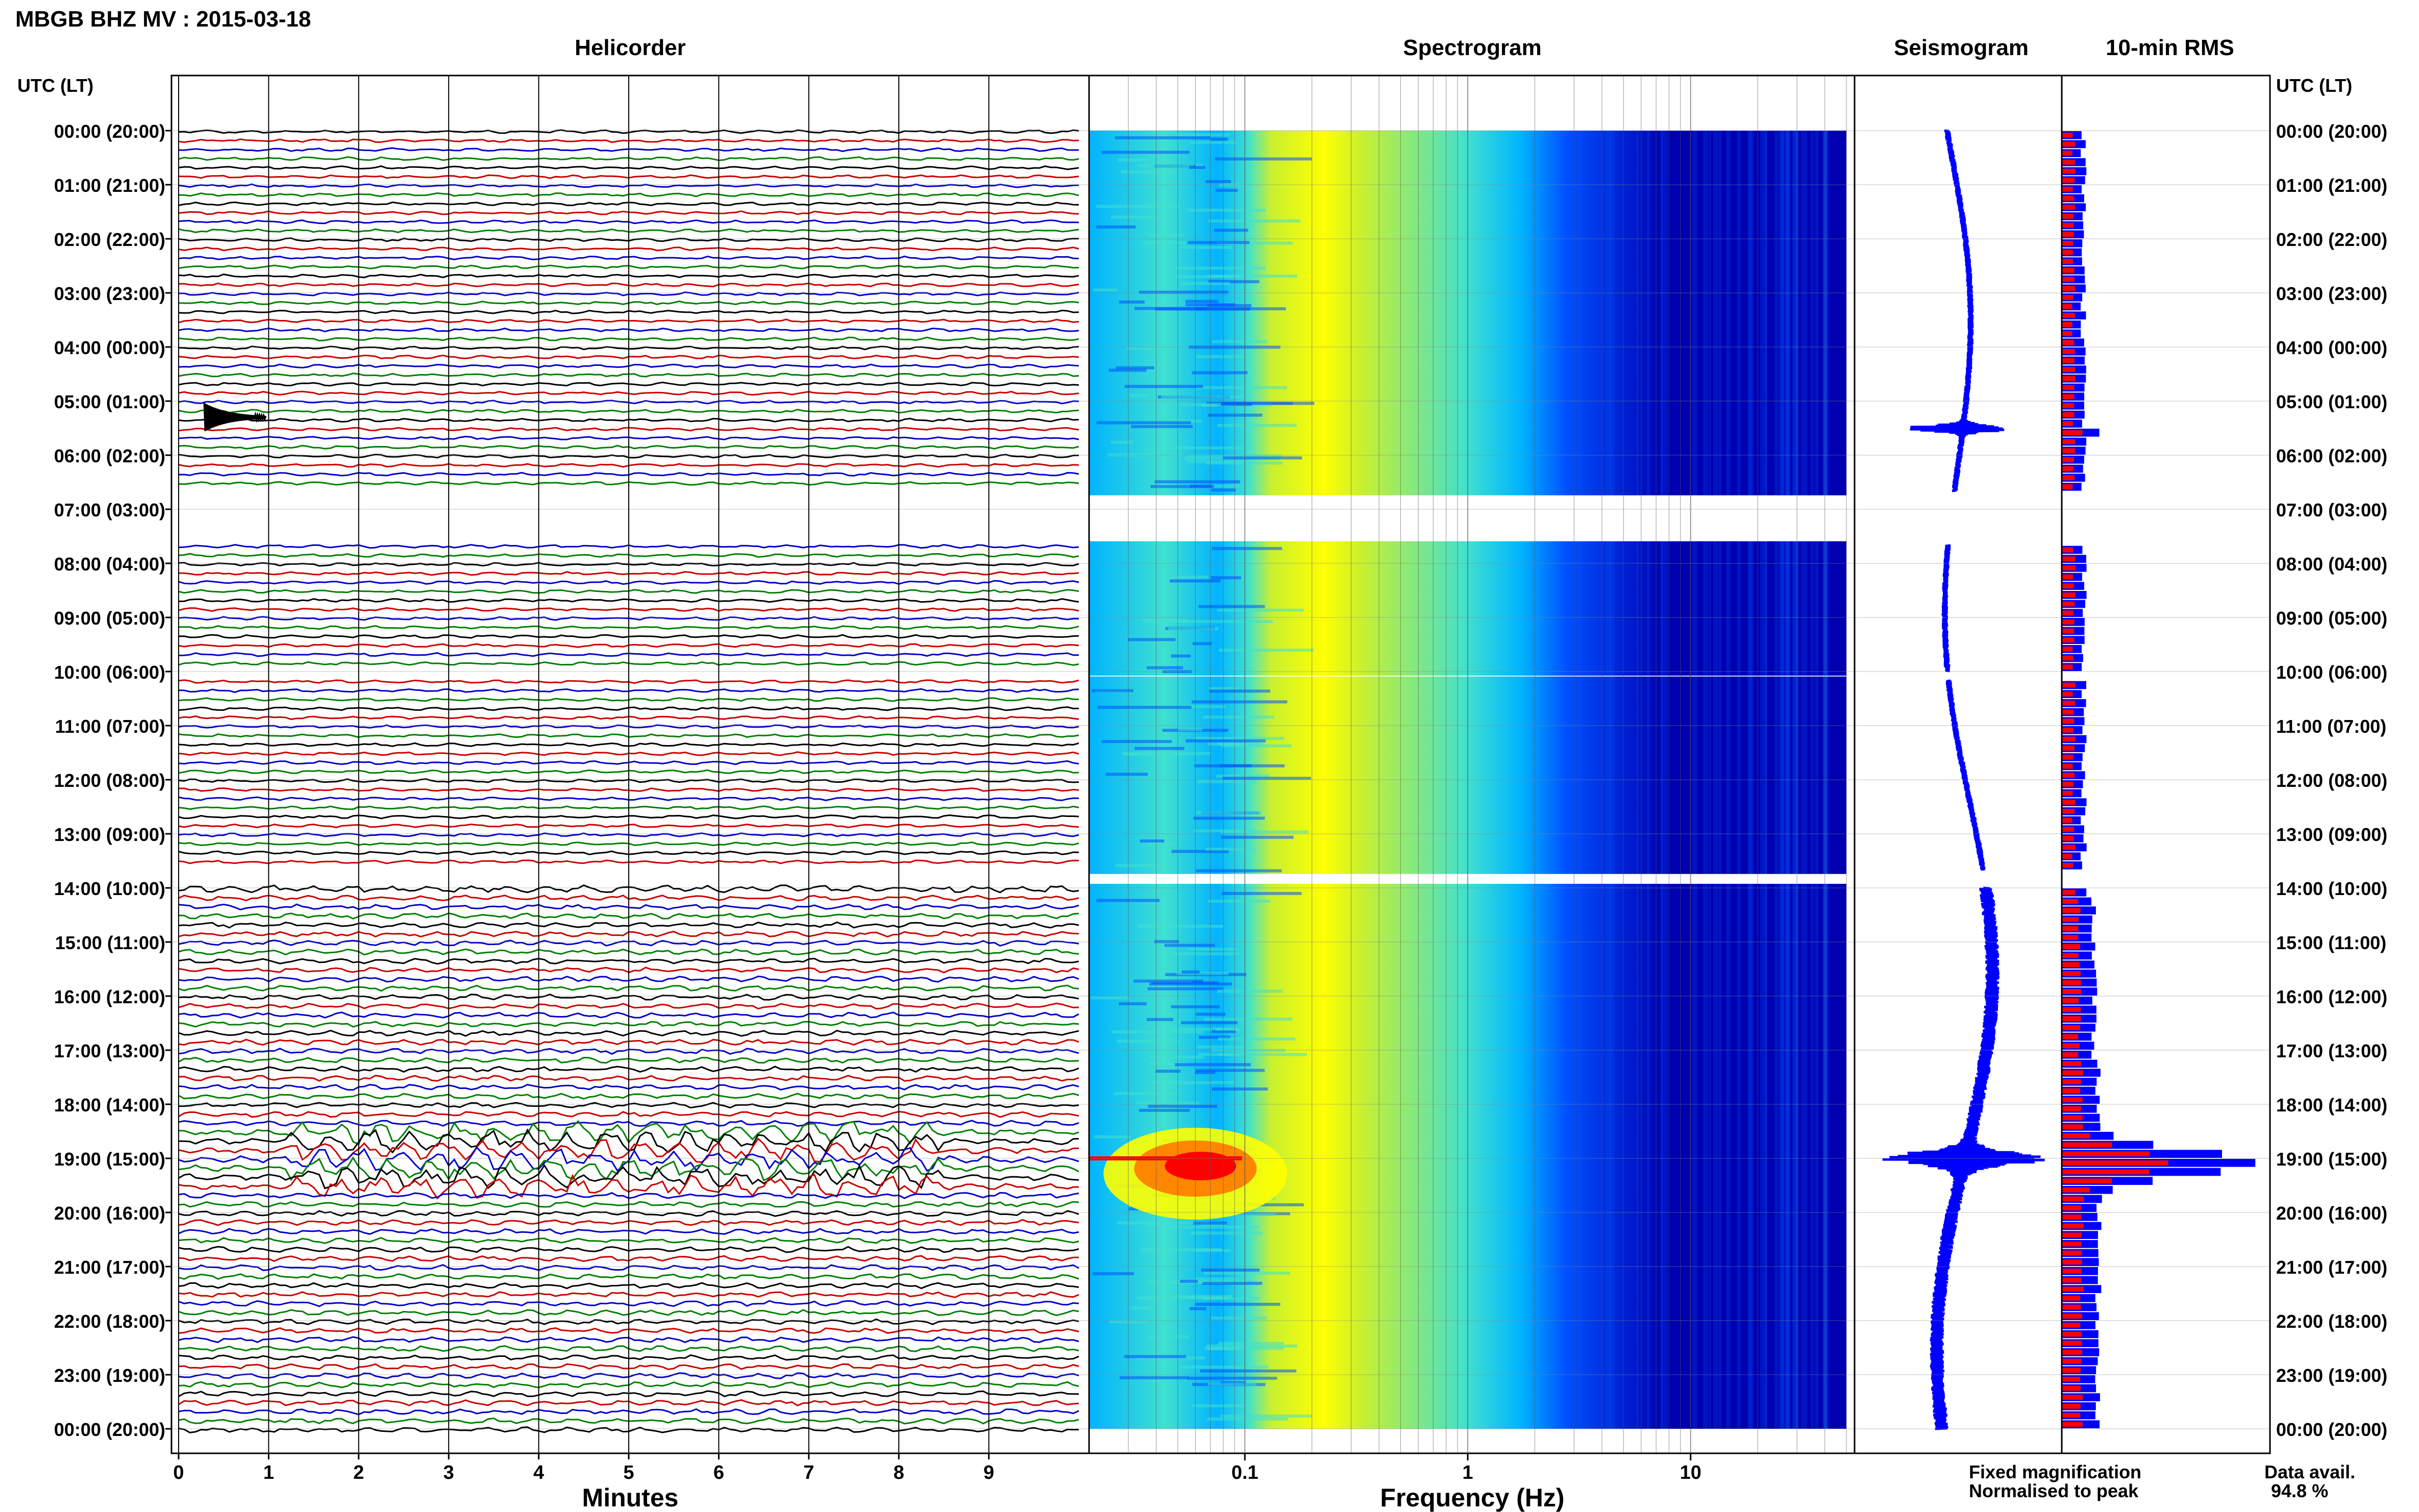  I want to click on time-tick-label-left: 09:00 (05:00), so click(109, 618).